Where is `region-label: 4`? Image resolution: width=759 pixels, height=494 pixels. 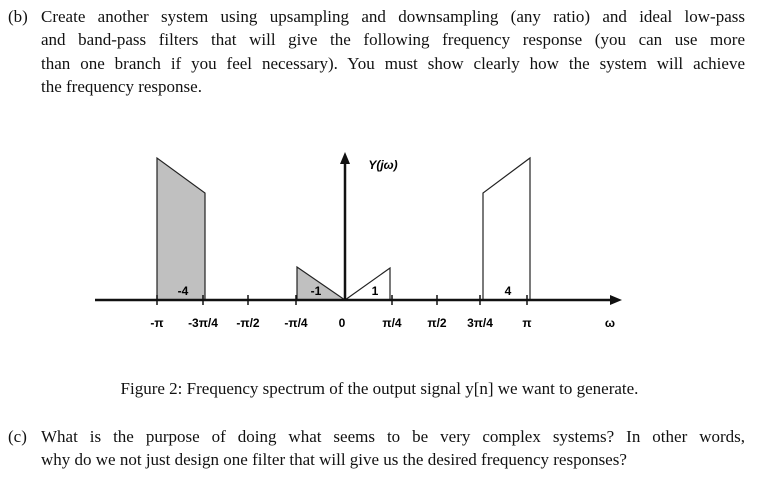
region-label: 4 is located at coordinates (508, 291).